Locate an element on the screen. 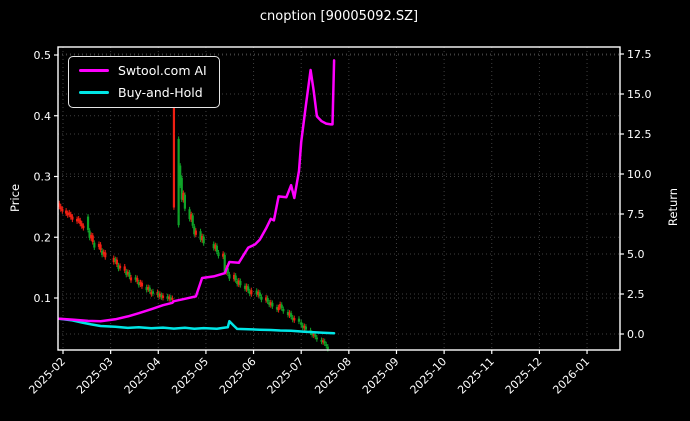 The width and height of the screenshot is (690, 421). buyhold-return-line is located at coordinates (196, 326).